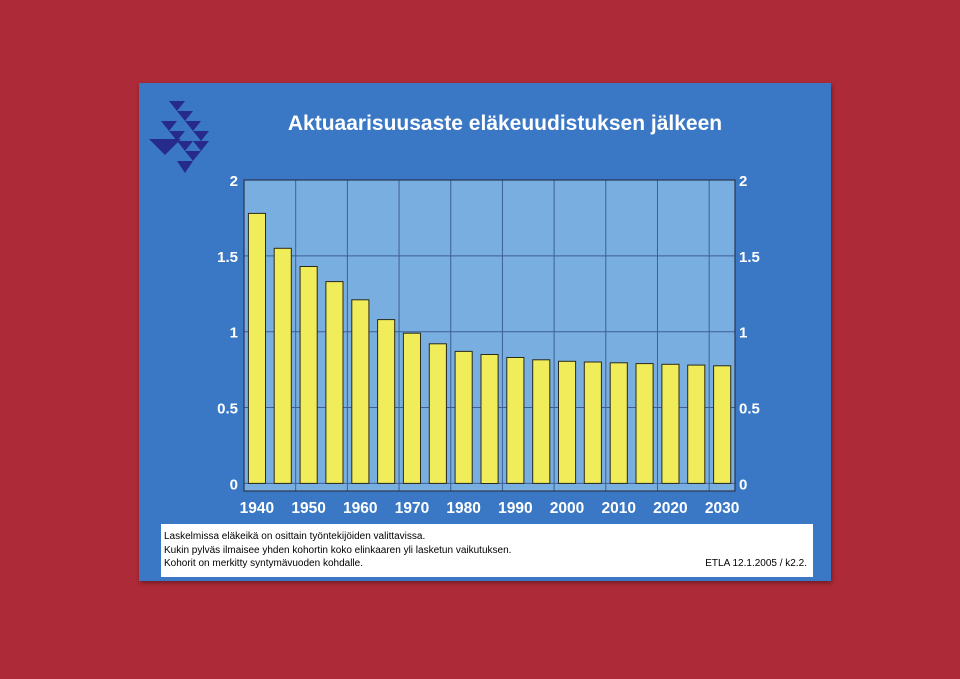 The height and width of the screenshot is (679, 960). I want to click on bar-1940, so click(257, 348).